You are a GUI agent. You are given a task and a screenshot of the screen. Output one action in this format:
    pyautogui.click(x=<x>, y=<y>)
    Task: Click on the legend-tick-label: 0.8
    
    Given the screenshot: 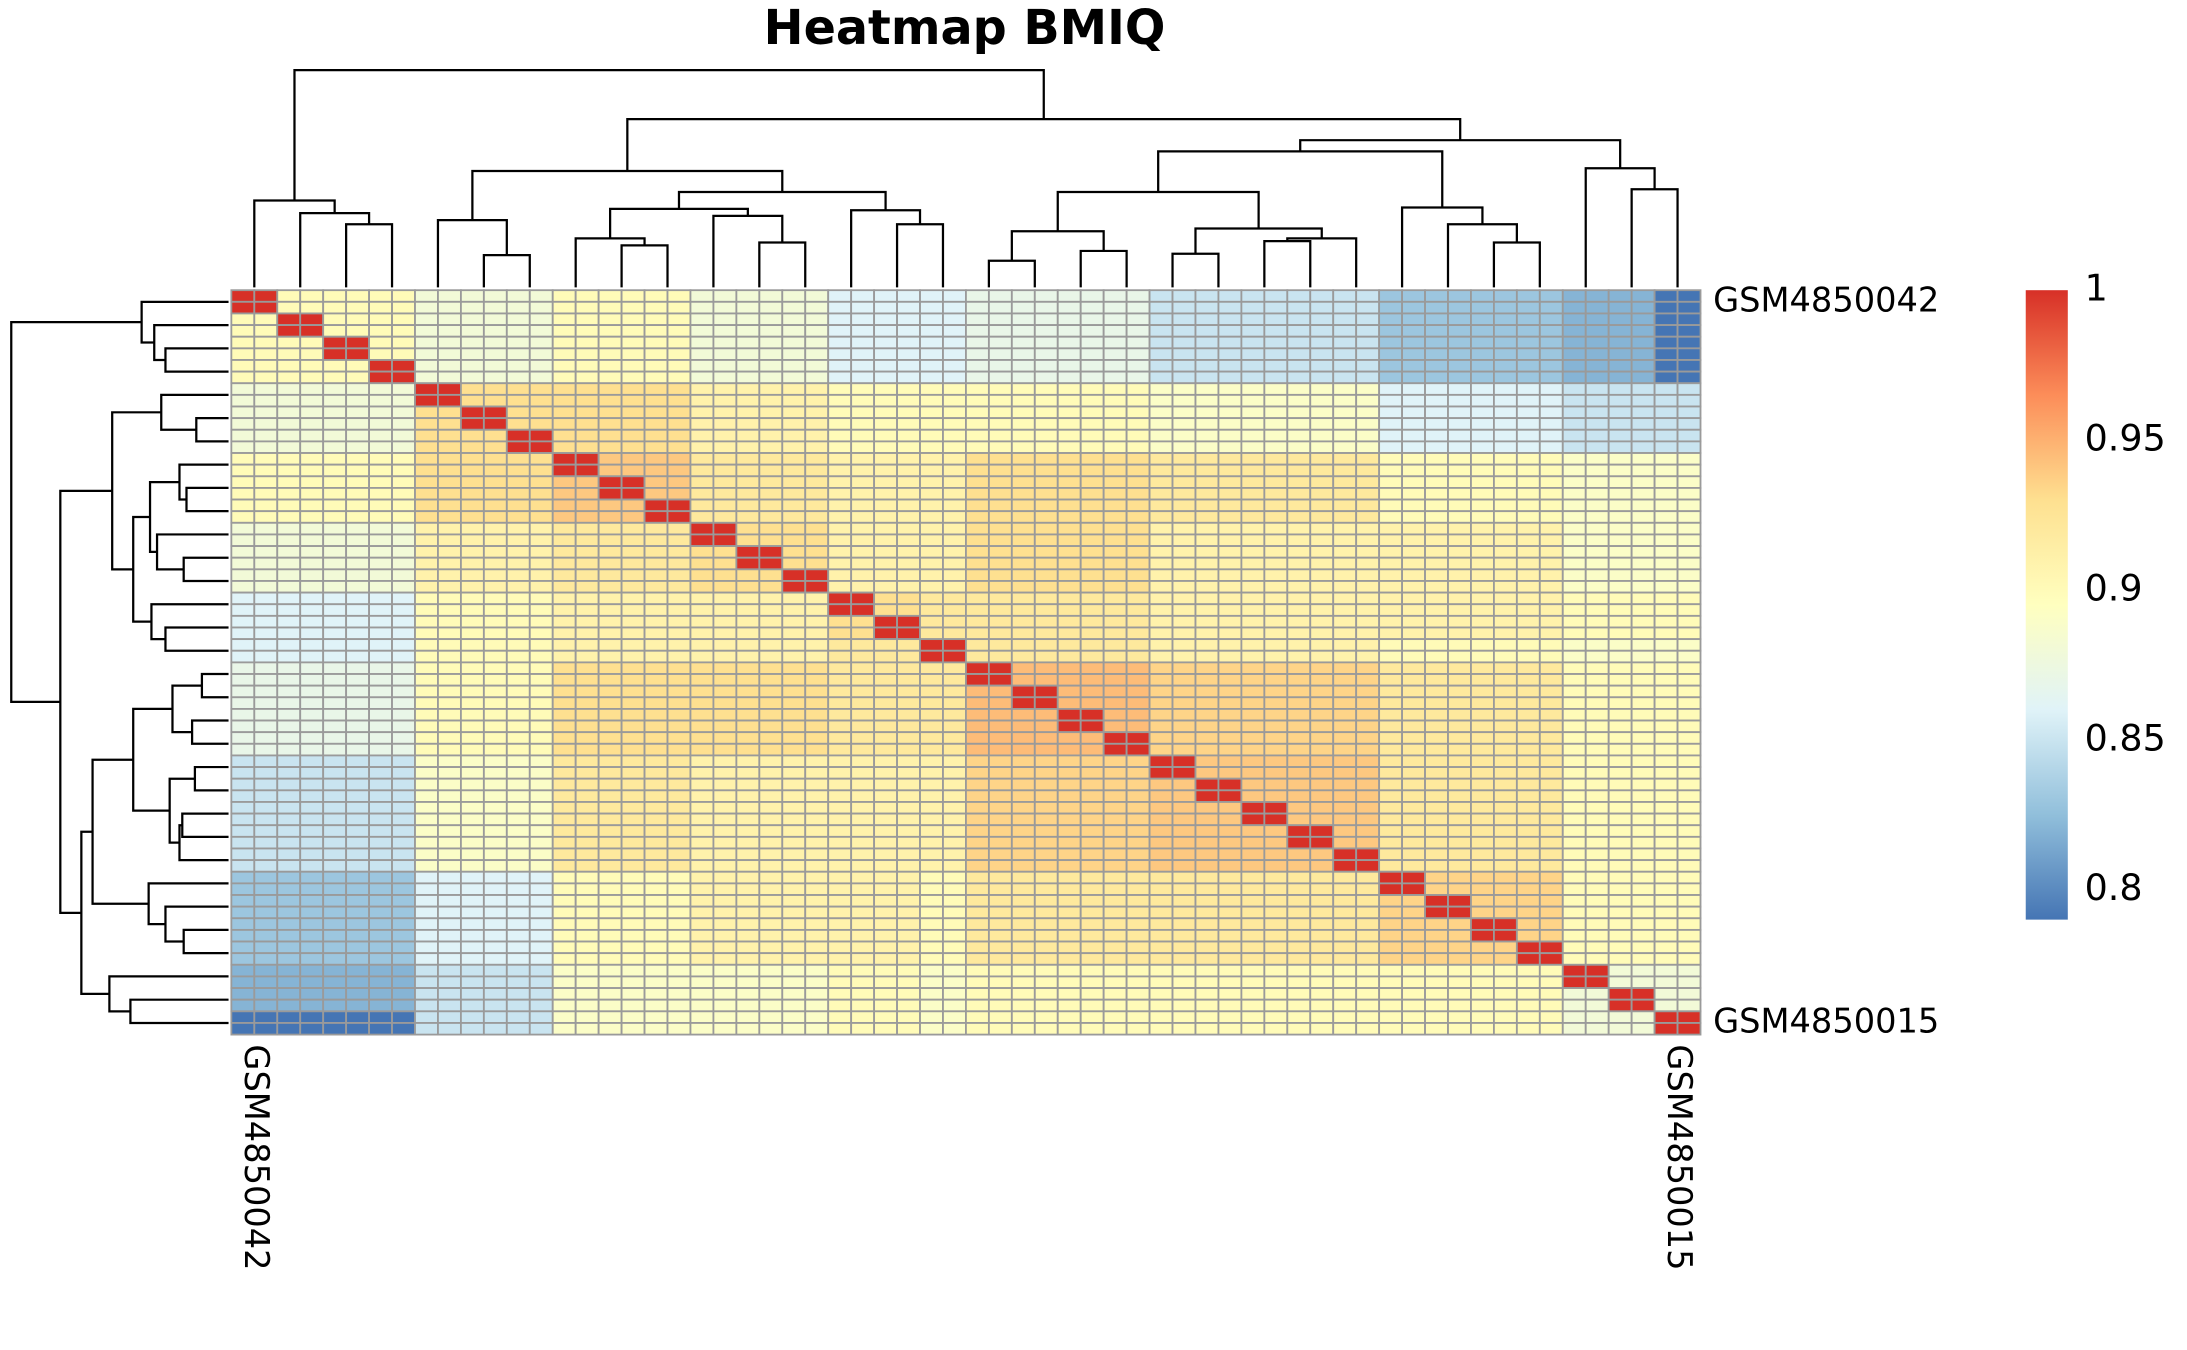 What is the action you would take?
    pyautogui.click(x=2114, y=887)
    